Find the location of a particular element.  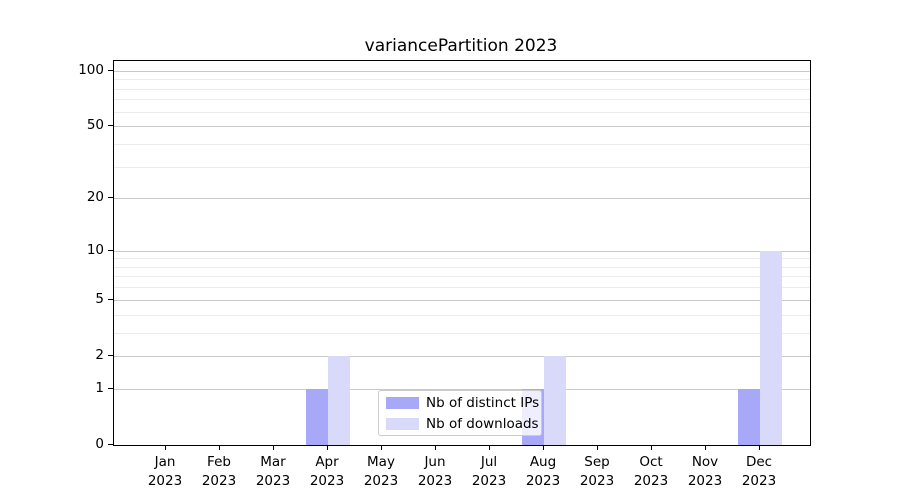

x-tick-month: Jun is located at coordinates (435, 462).